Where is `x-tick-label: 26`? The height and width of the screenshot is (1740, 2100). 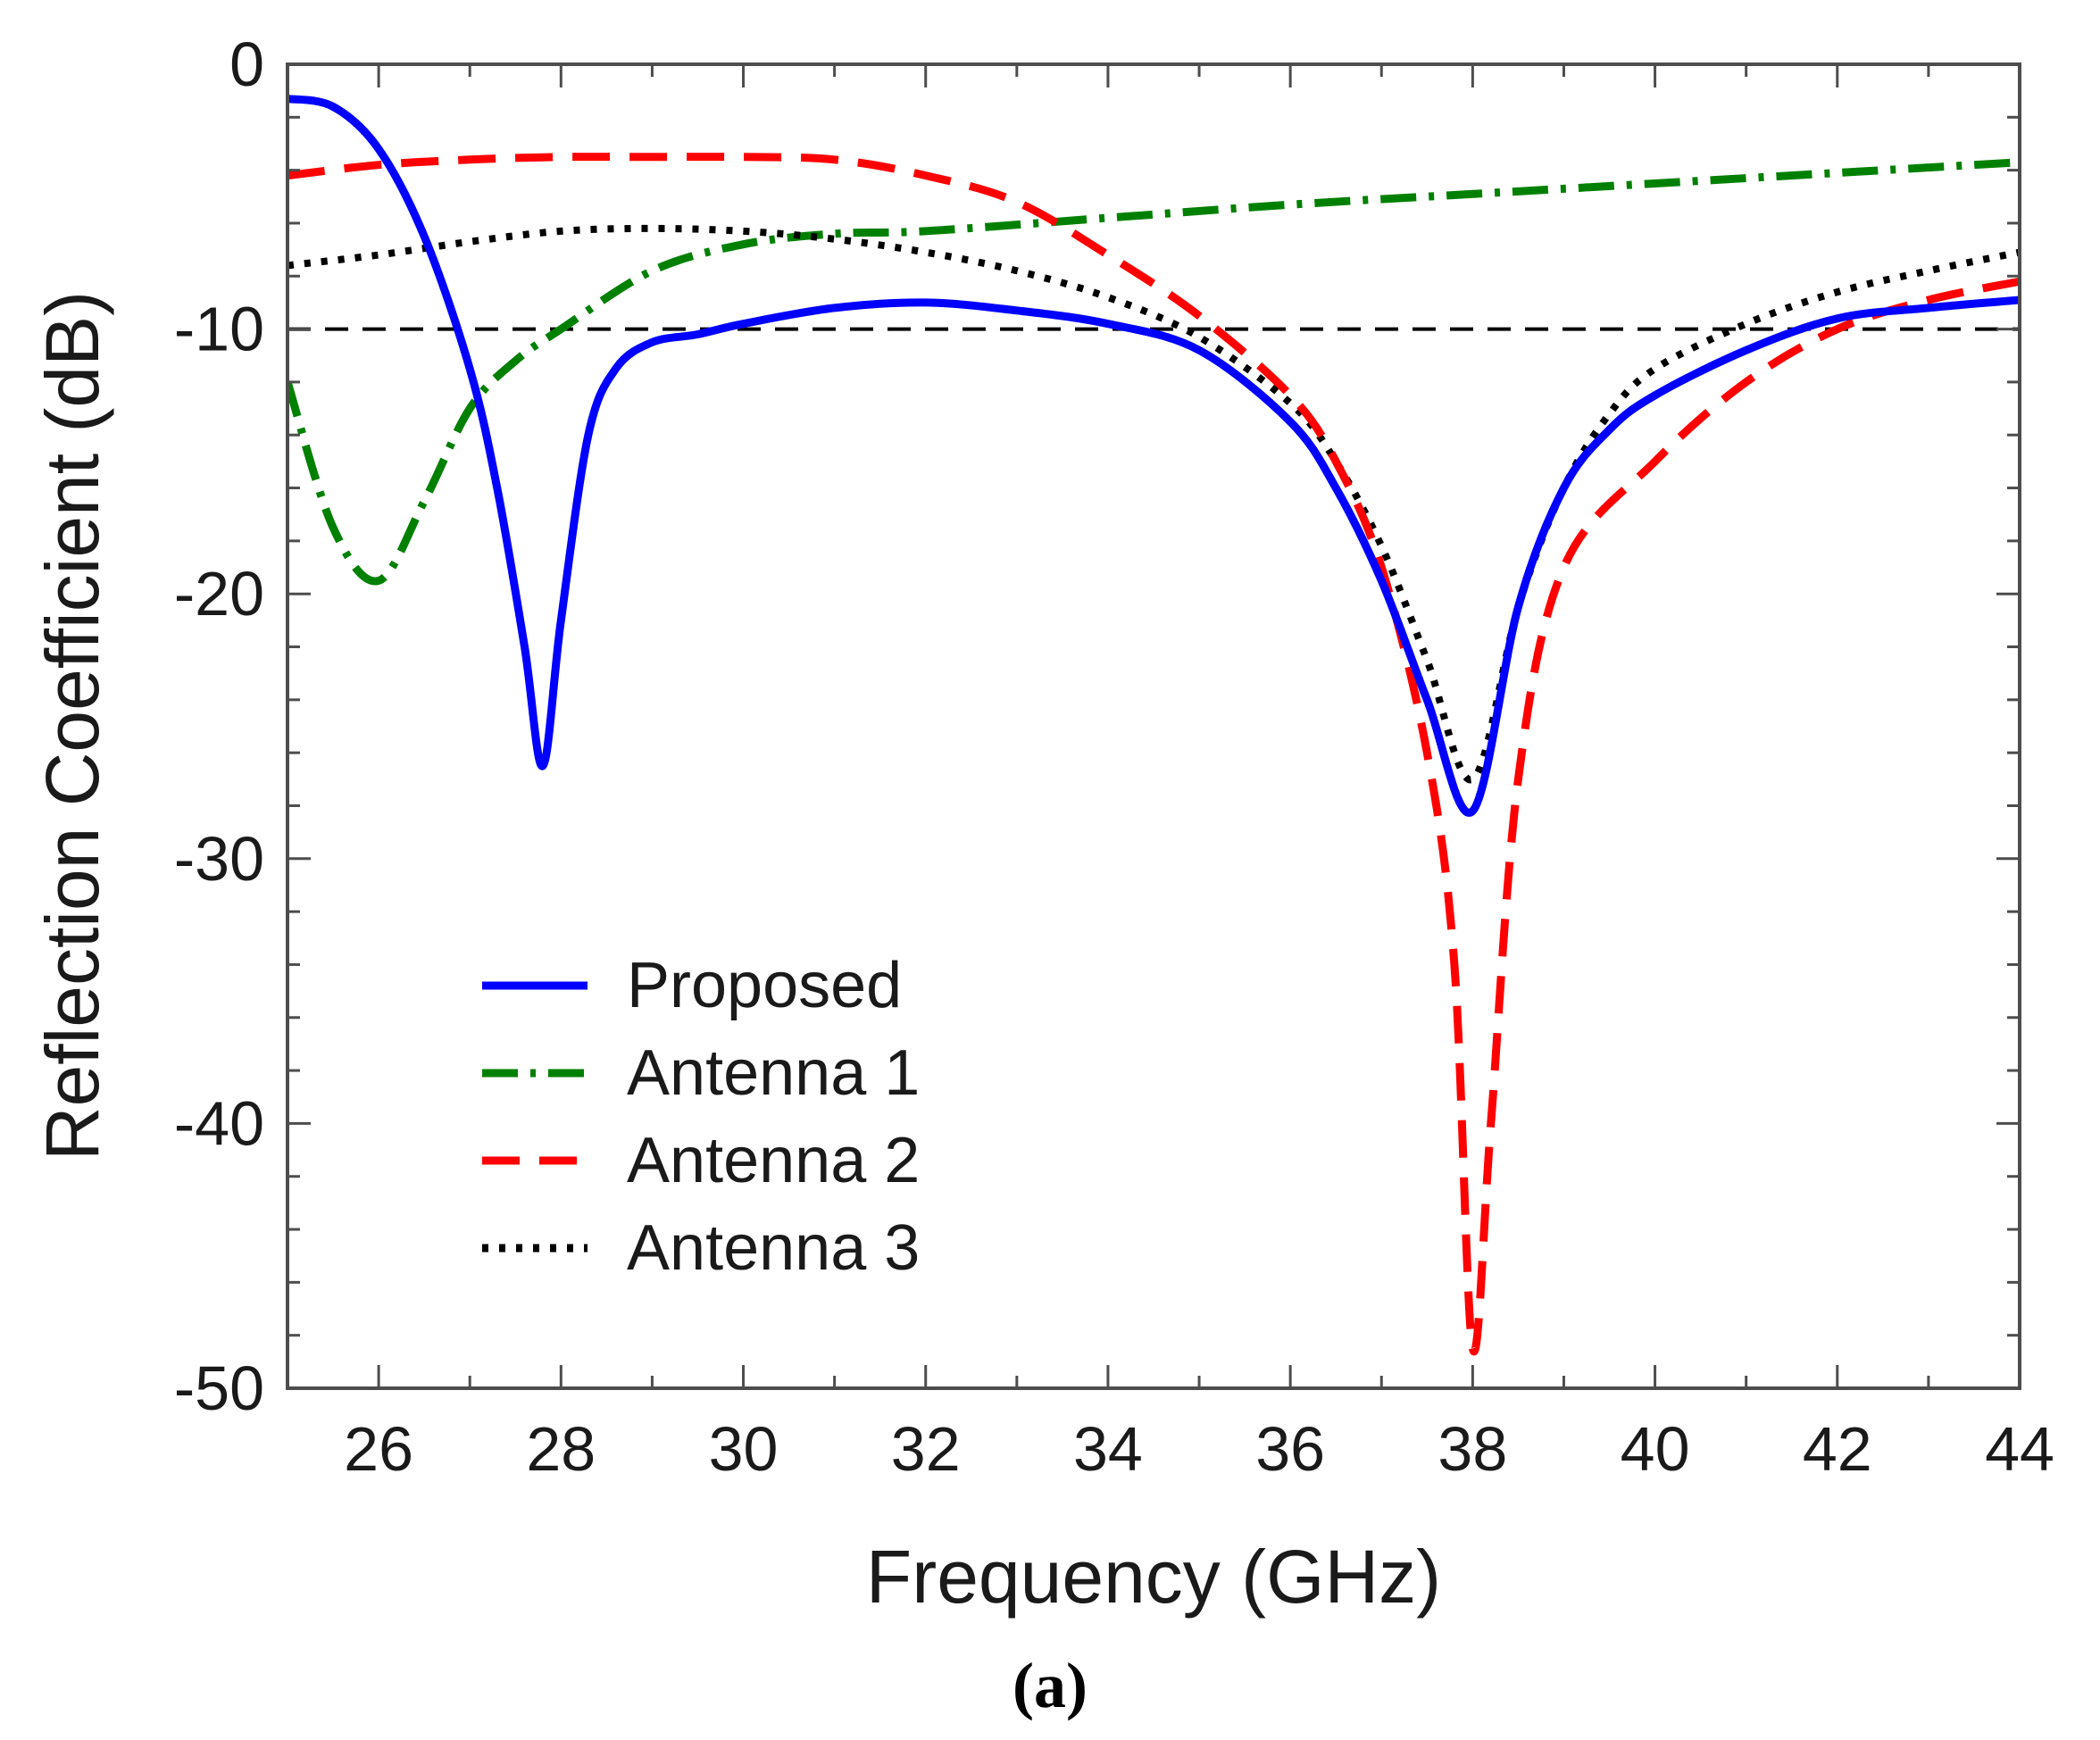 x-tick-label: 26 is located at coordinates (379, 1449).